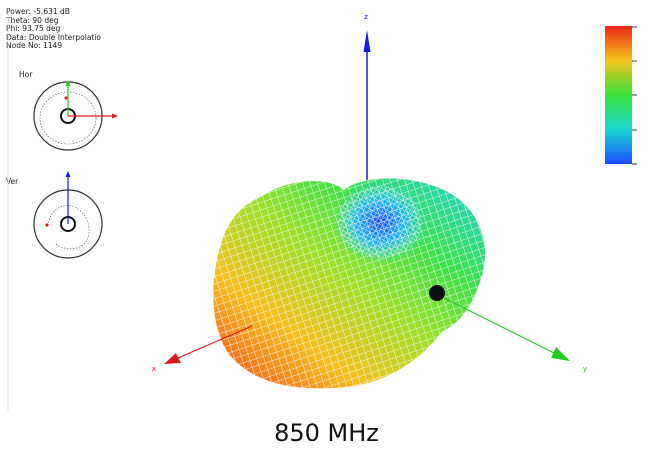 Image resolution: width=653 pixels, height=451 pixels. Describe the element at coordinates (66, 98) in the screenshot. I see `hor-marker-dot` at that location.